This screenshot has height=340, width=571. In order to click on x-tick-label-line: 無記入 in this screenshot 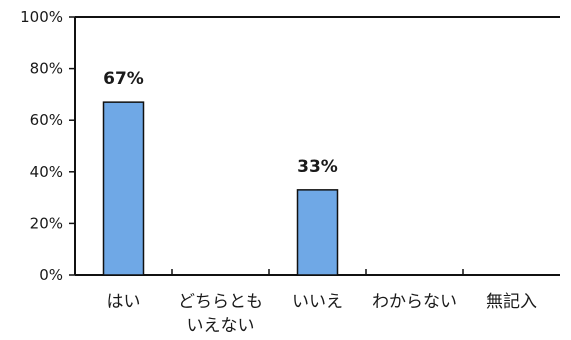, I will do `click(511, 302)`.